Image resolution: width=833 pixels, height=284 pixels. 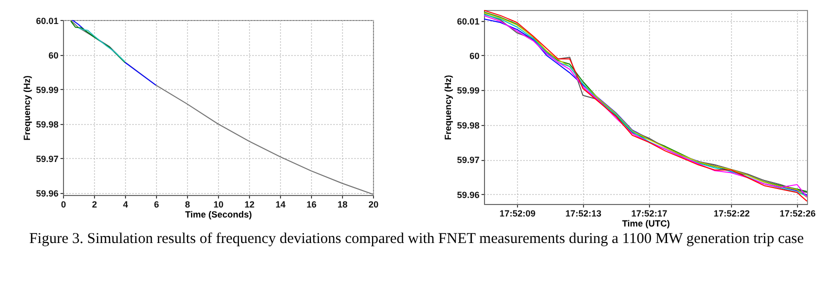 What do you see at coordinates (249, 205) in the screenshot?
I see `x-tick-label: 12` at bounding box center [249, 205].